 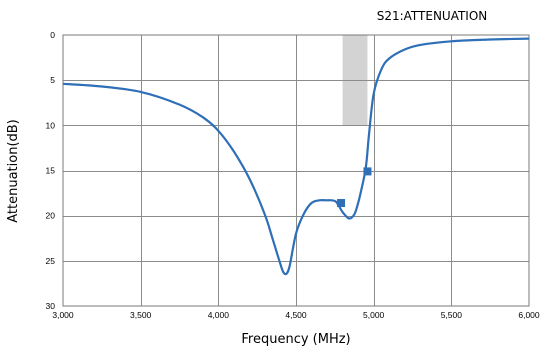 What do you see at coordinates (52, 80) in the screenshot?
I see `y-tick-label: 5` at bounding box center [52, 80].